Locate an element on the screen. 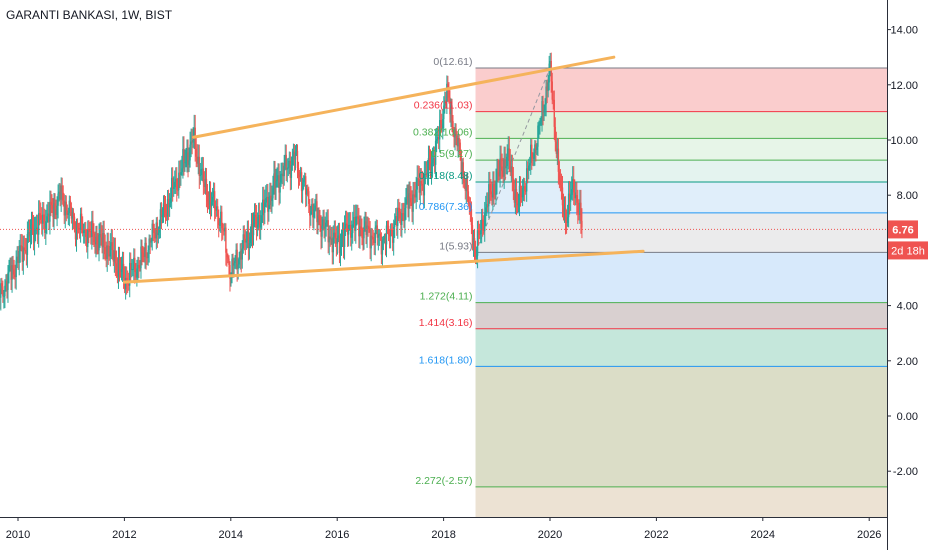  fib-level-label: 0.786(7.36) is located at coordinates (446, 207).